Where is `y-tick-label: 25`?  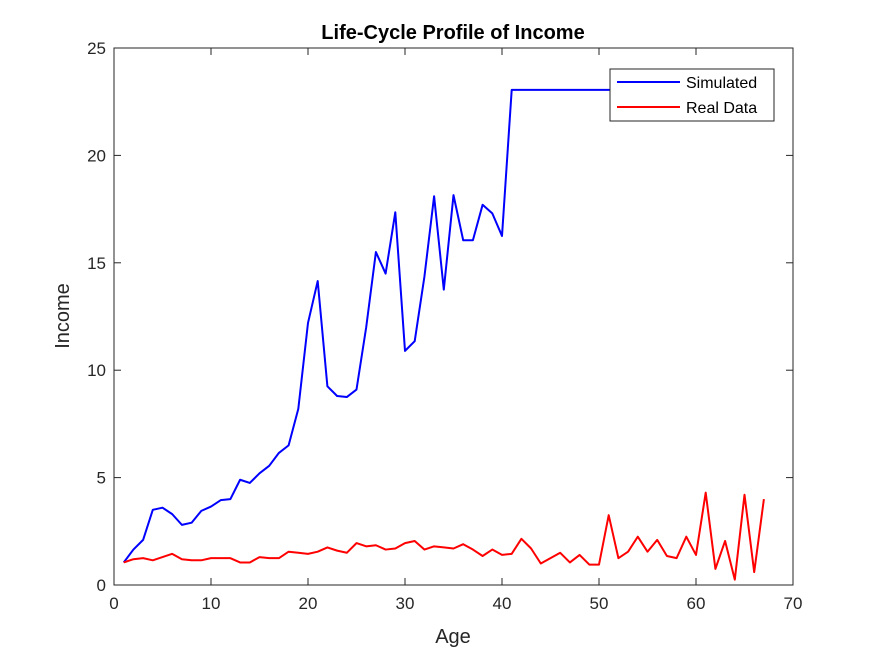 y-tick-label: 25 is located at coordinates (96, 48).